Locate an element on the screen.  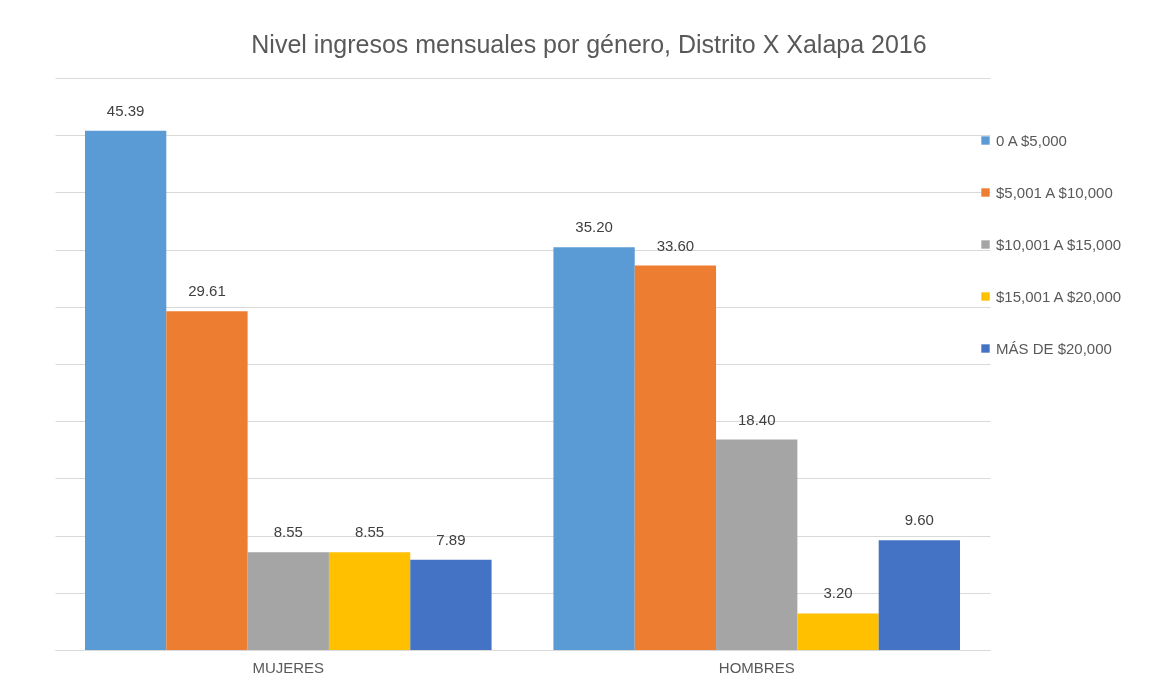
data-label: 33.60 is located at coordinates (675, 245).